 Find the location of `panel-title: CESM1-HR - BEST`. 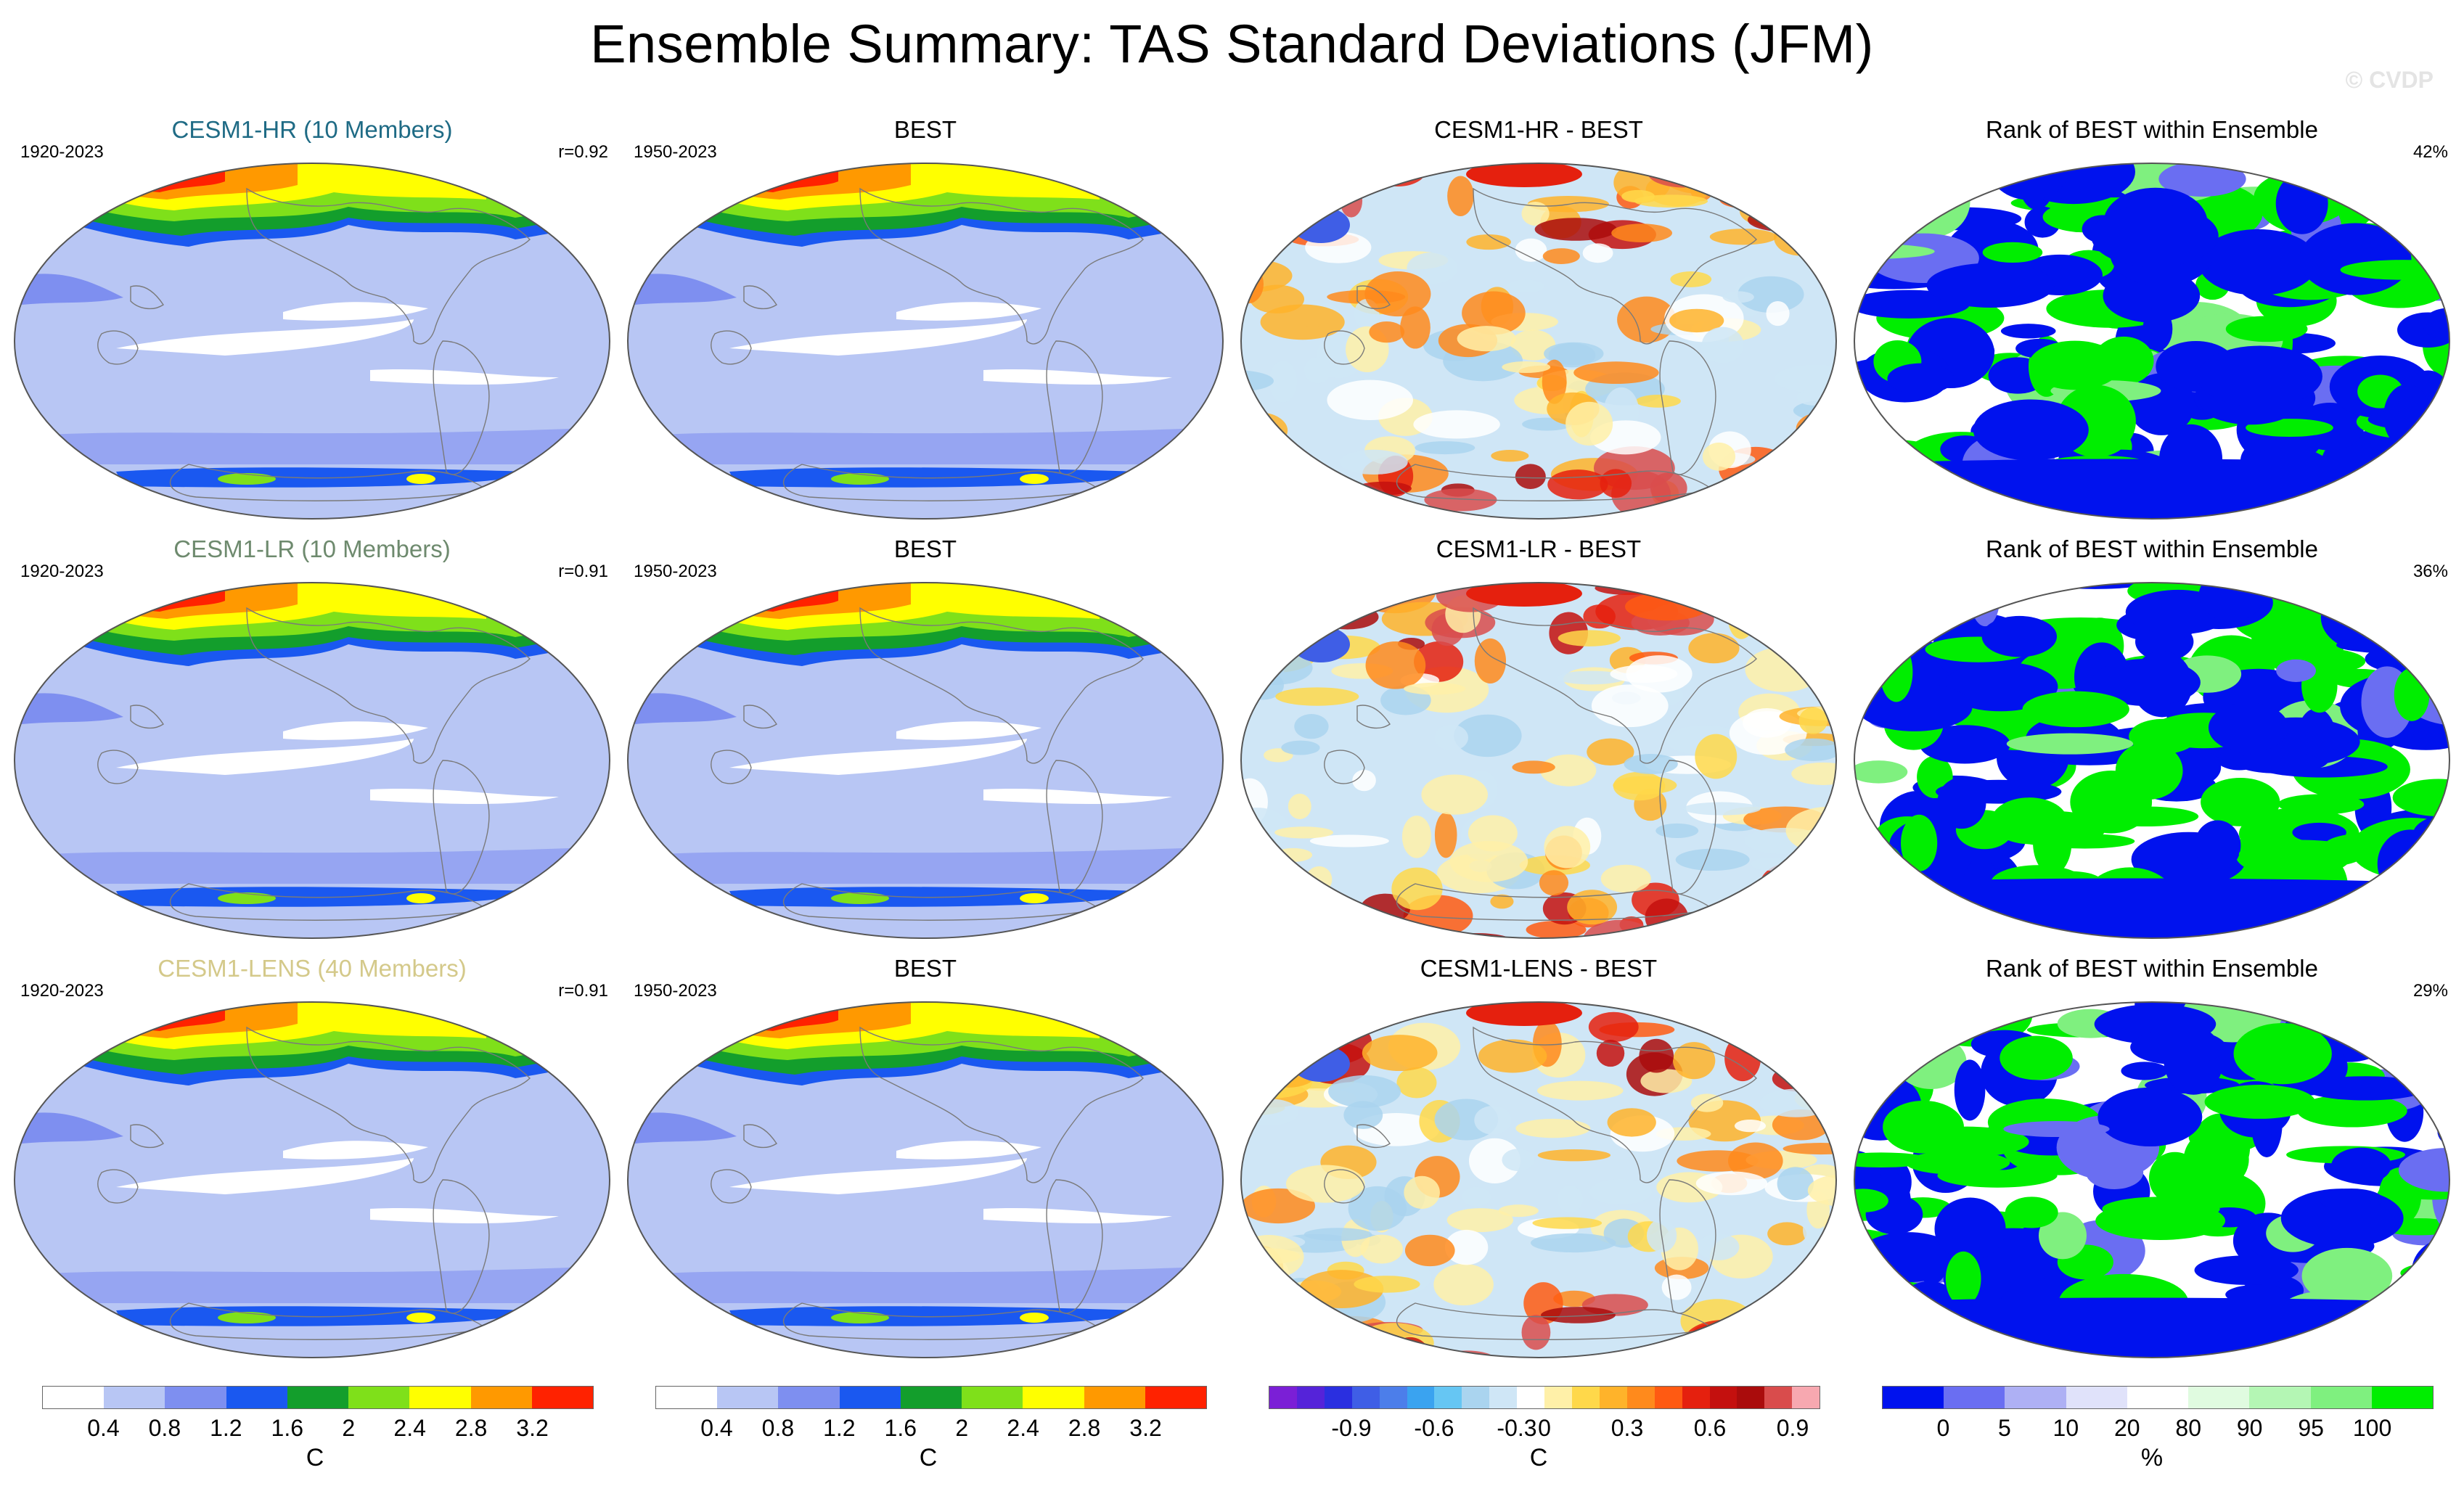

panel-title: CESM1-HR - BEST is located at coordinates (1539, 129).